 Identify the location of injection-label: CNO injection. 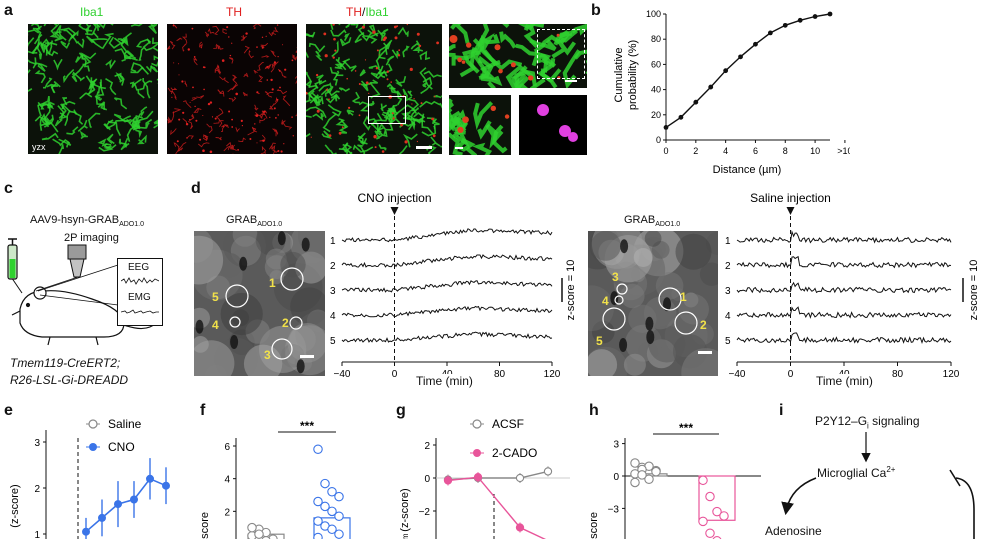
(394, 198).